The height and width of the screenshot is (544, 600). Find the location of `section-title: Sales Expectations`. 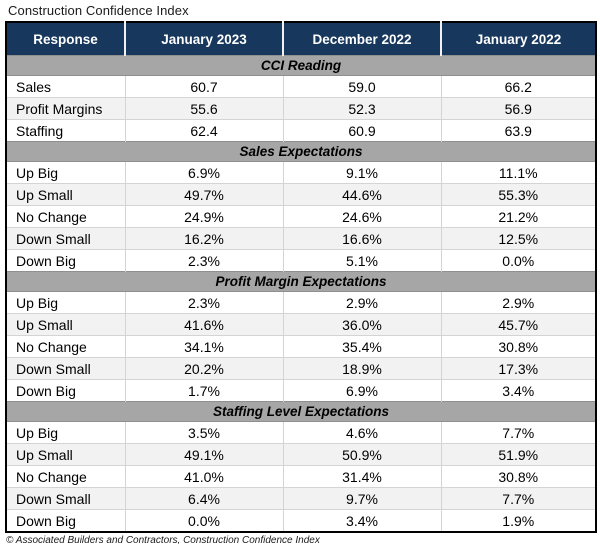

section-title: Sales Expectations is located at coordinates (301, 151).